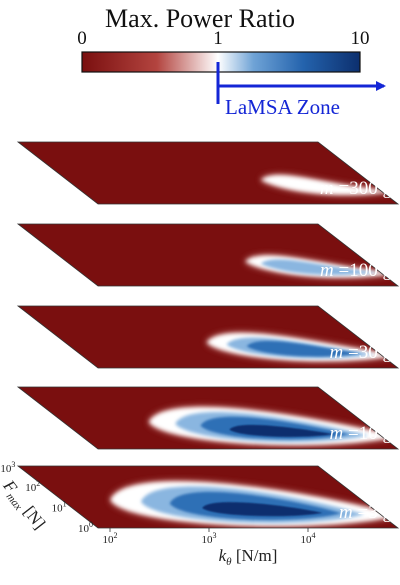 The width and height of the screenshot is (400, 585). I want to click on y-tick-label: 10⁰, so click(85, 527).